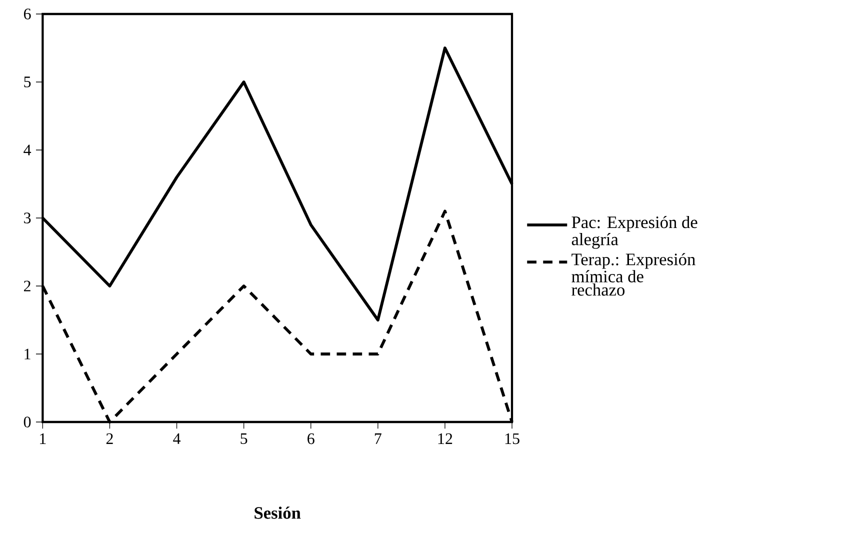 Image resolution: width=867 pixels, height=550 pixels. I want to click on legend-label: Terap.: Expresión mímica de rechazo, so click(634, 274).